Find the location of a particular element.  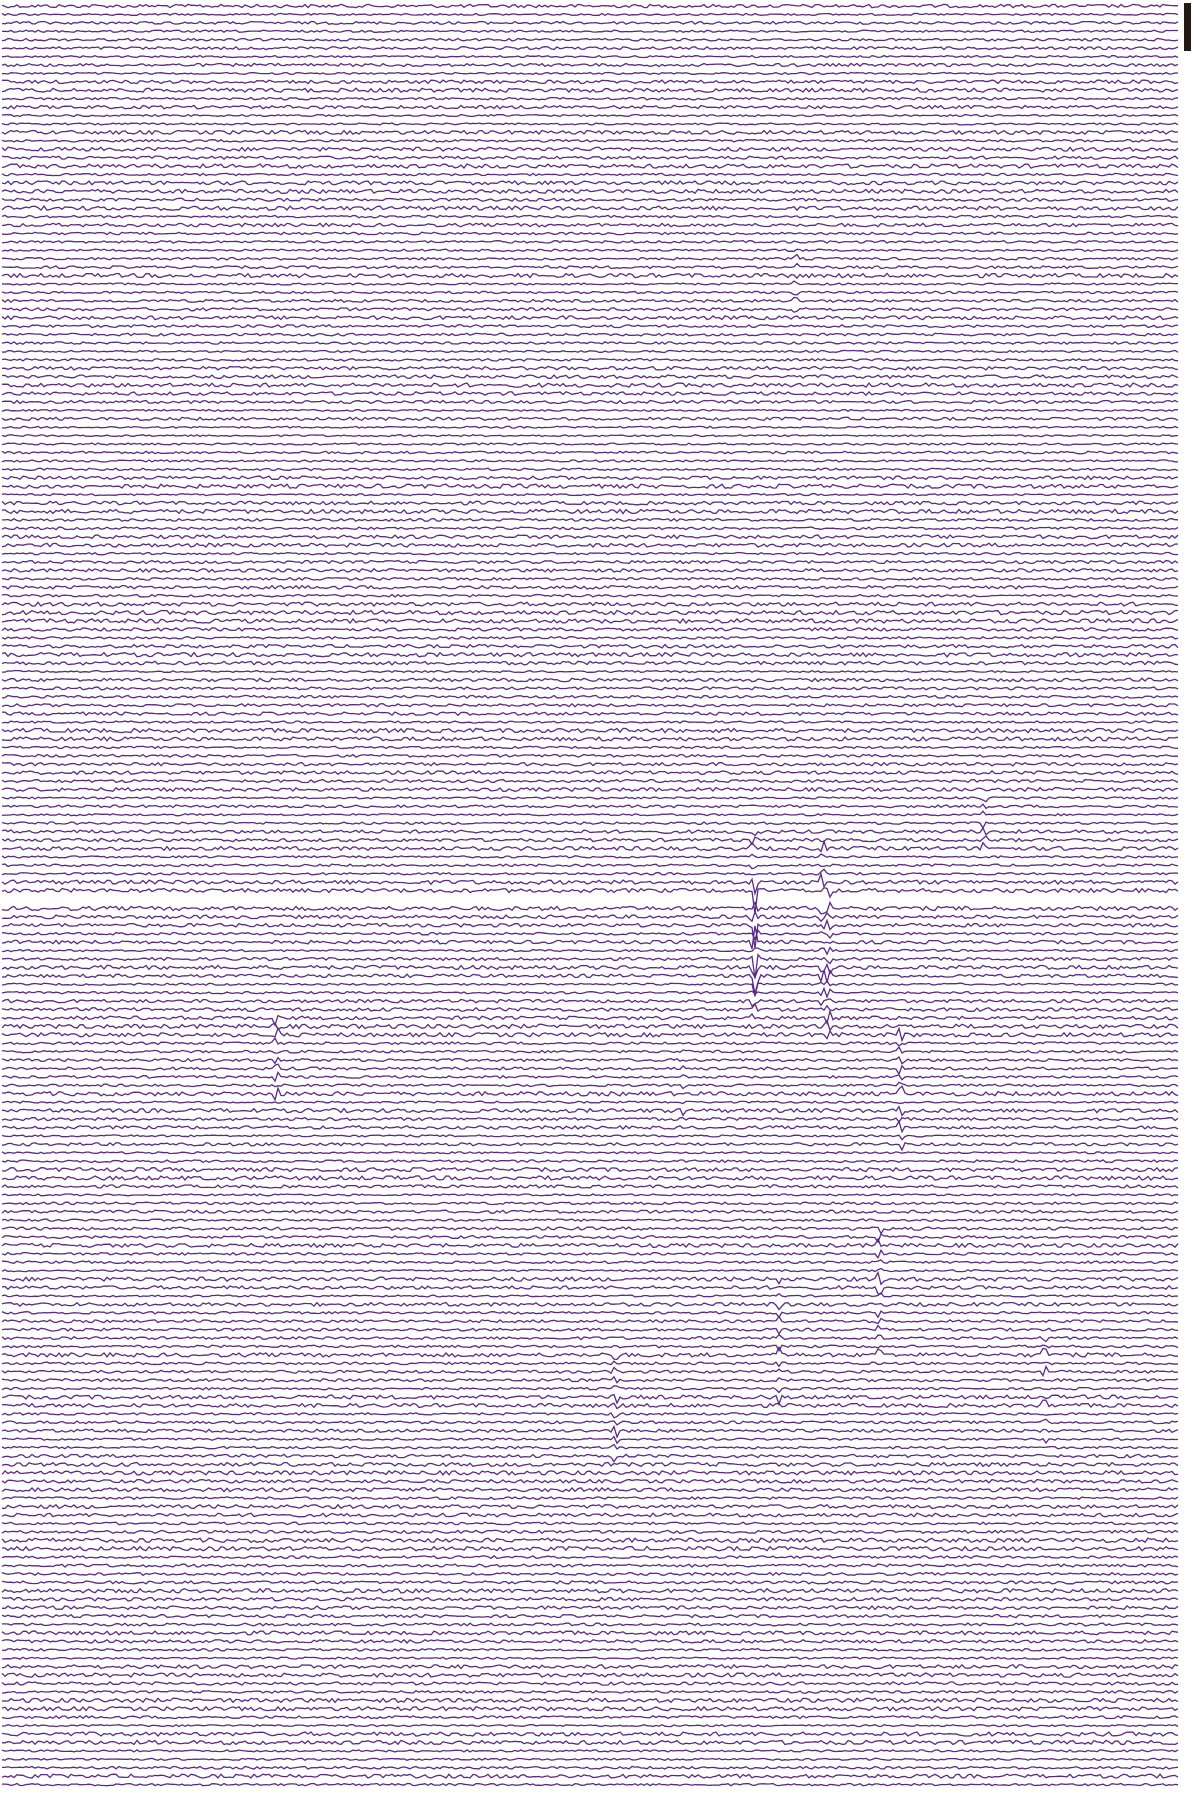

scale-bar is located at coordinates (1187, 27).